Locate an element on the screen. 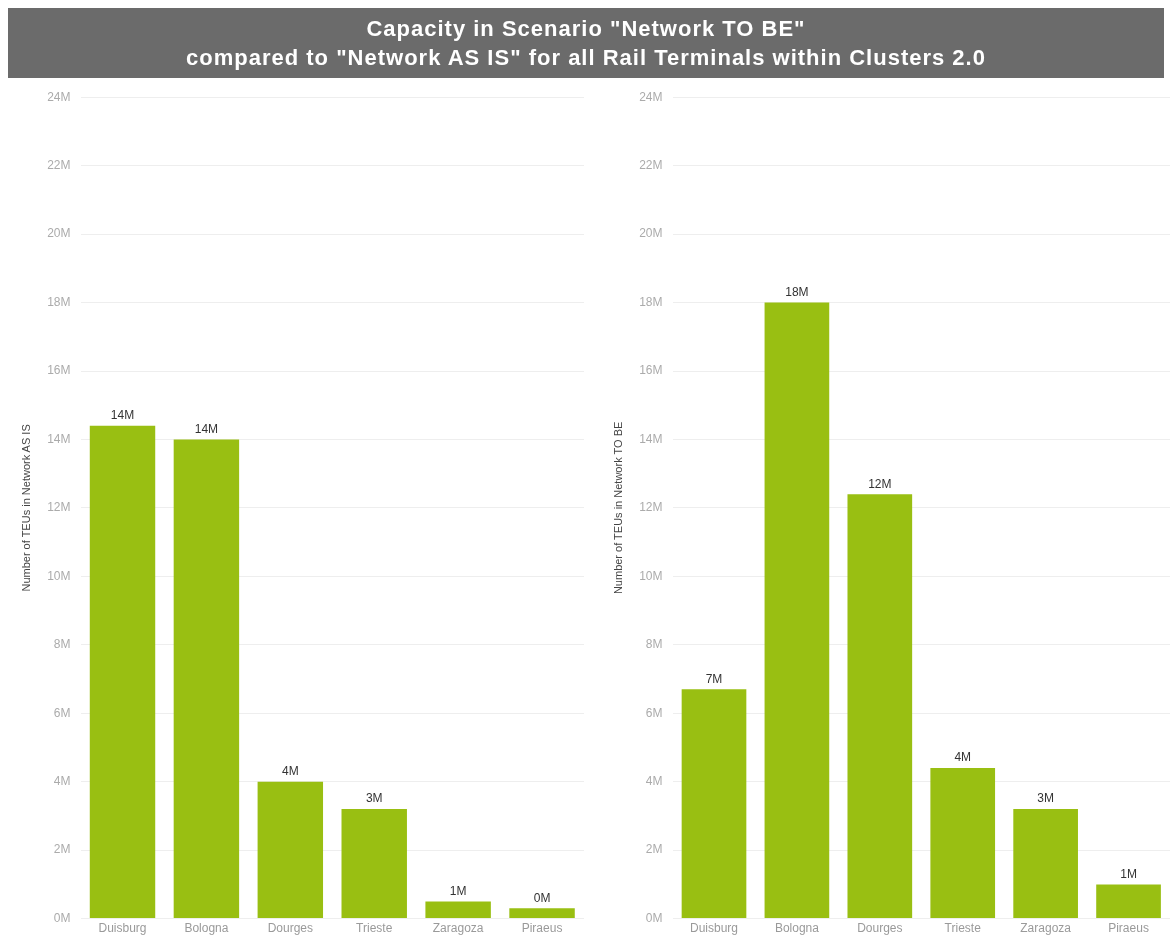  data-label: 0M is located at coordinates (542, 897).